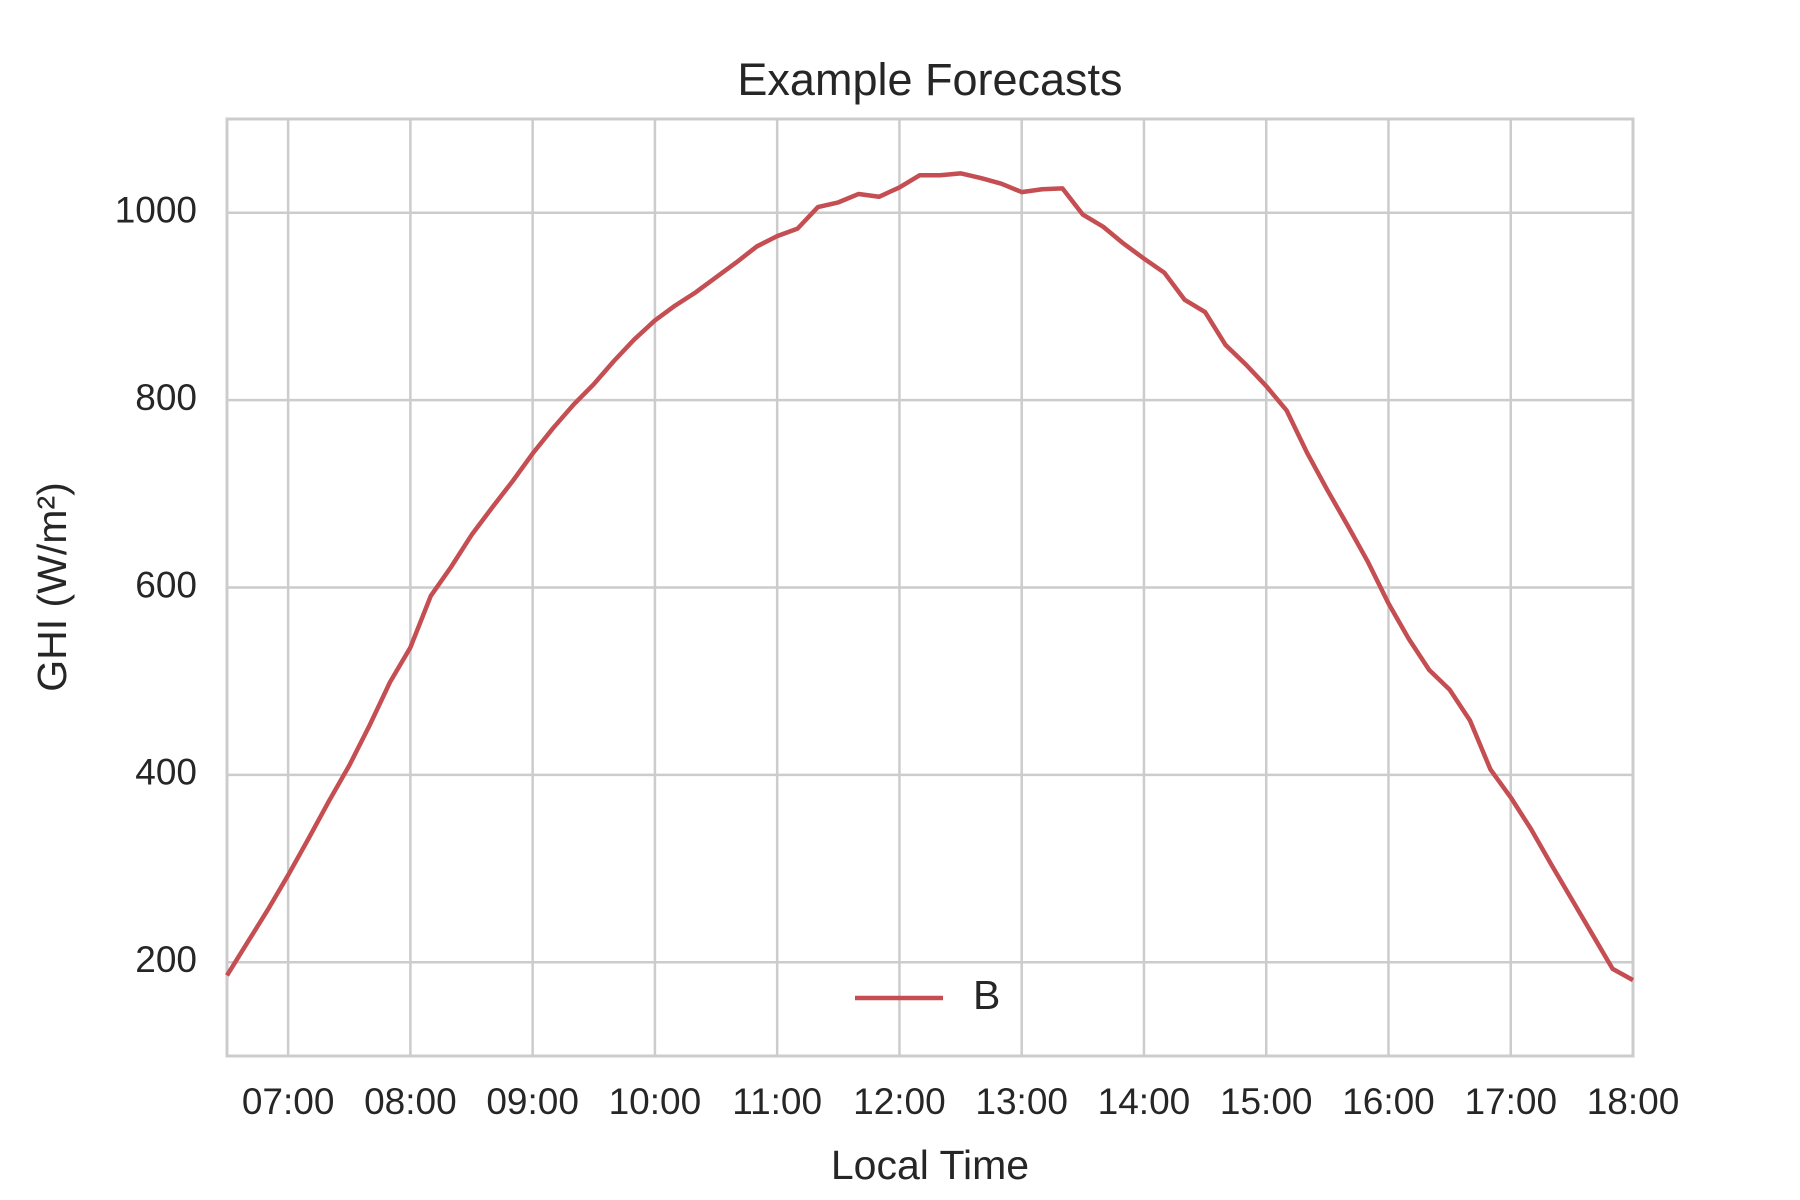 Image resolution: width=1800 pixels, height=1200 pixels. Describe the element at coordinates (655, 1101) in the screenshot. I see `x-tick-label: 10:00` at that location.